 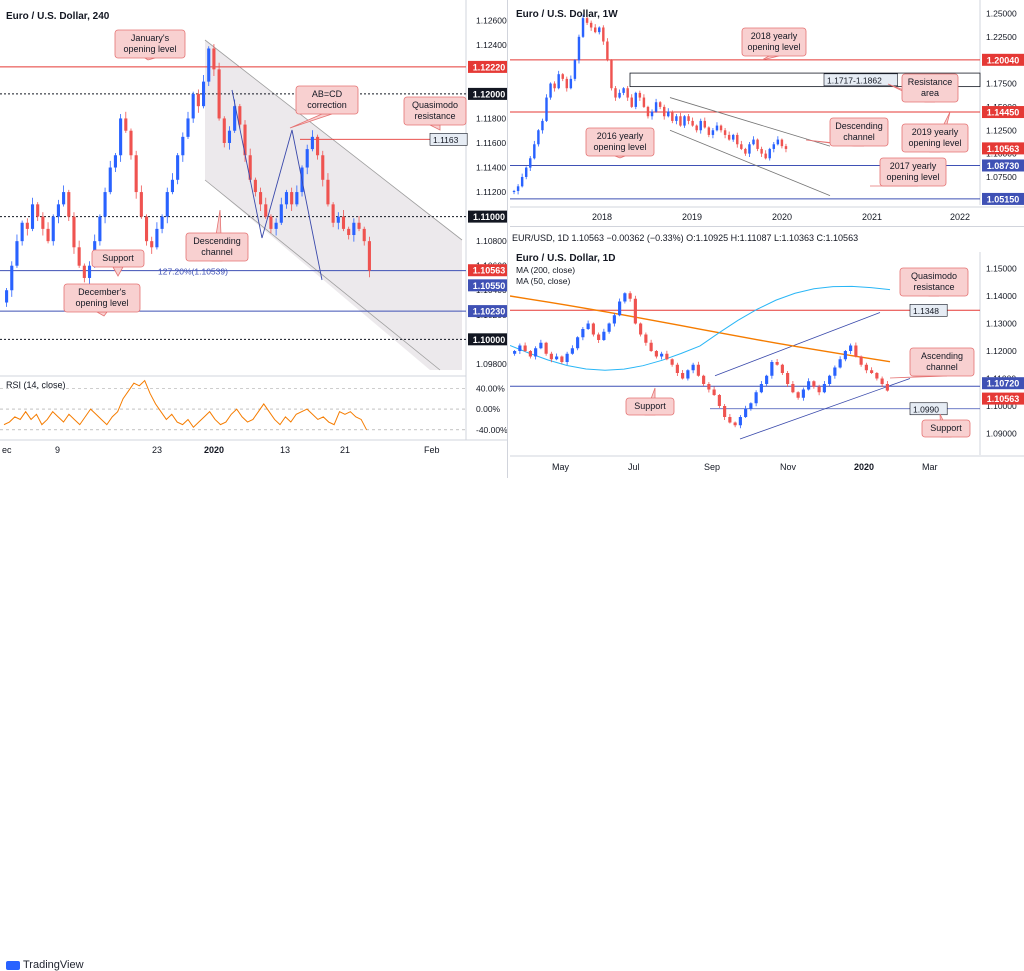 I want to click on y-tick-label: 1.12500, so click(x=1001, y=130).